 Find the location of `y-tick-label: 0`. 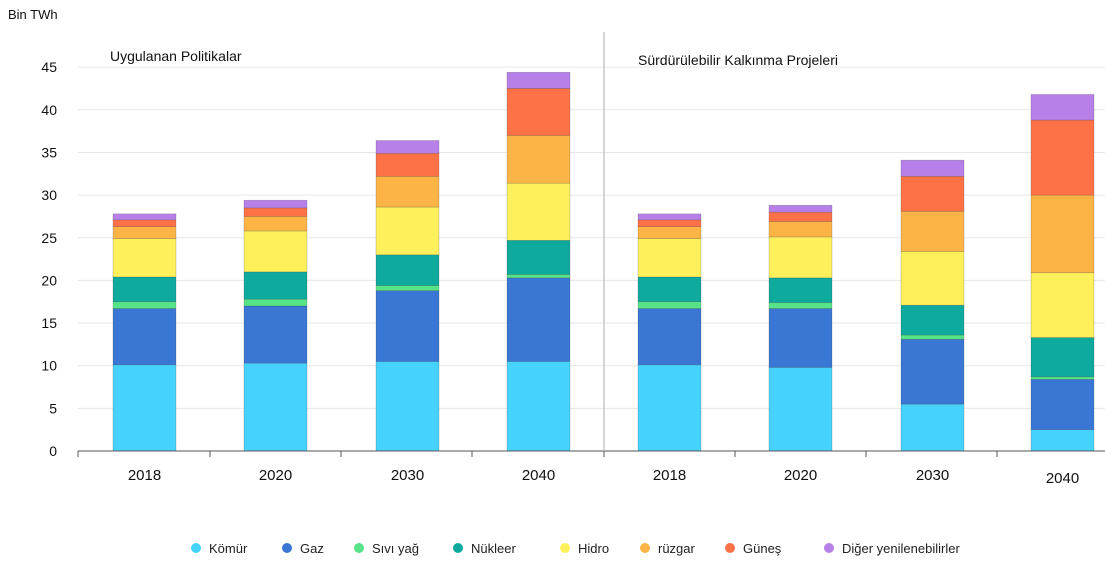

y-tick-label: 0 is located at coordinates (53, 451).